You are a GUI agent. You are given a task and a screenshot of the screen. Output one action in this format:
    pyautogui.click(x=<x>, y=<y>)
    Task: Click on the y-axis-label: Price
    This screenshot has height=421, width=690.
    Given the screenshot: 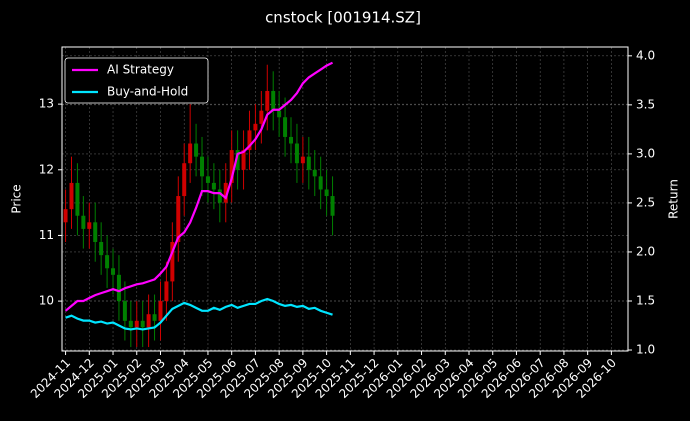 What is the action you would take?
    pyautogui.click(x=17, y=198)
    